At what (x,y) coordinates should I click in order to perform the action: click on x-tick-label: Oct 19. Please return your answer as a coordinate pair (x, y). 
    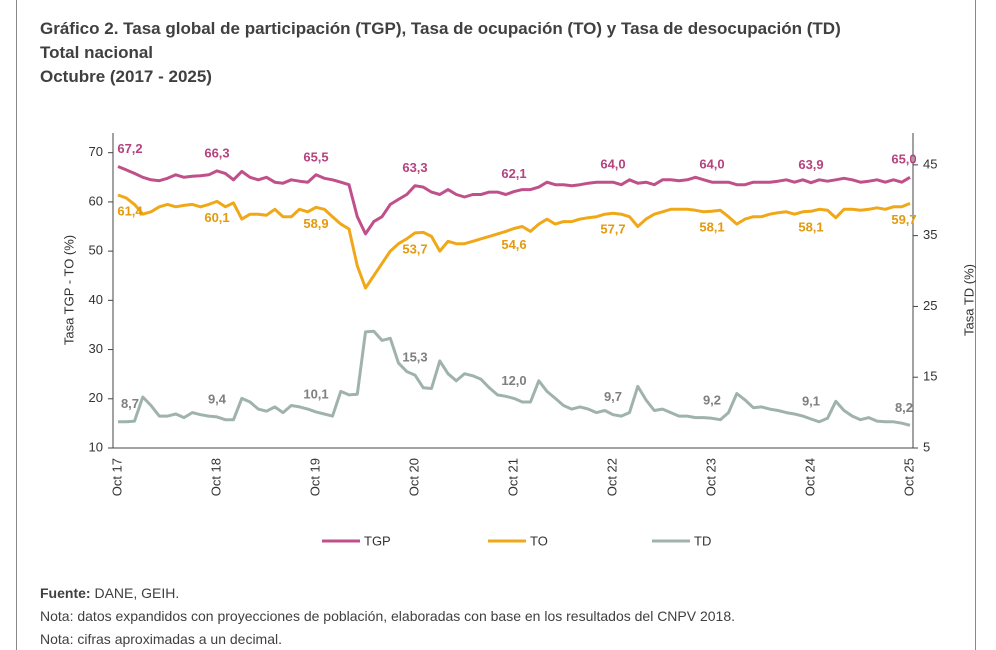
    Looking at the image, I should click on (314, 477).